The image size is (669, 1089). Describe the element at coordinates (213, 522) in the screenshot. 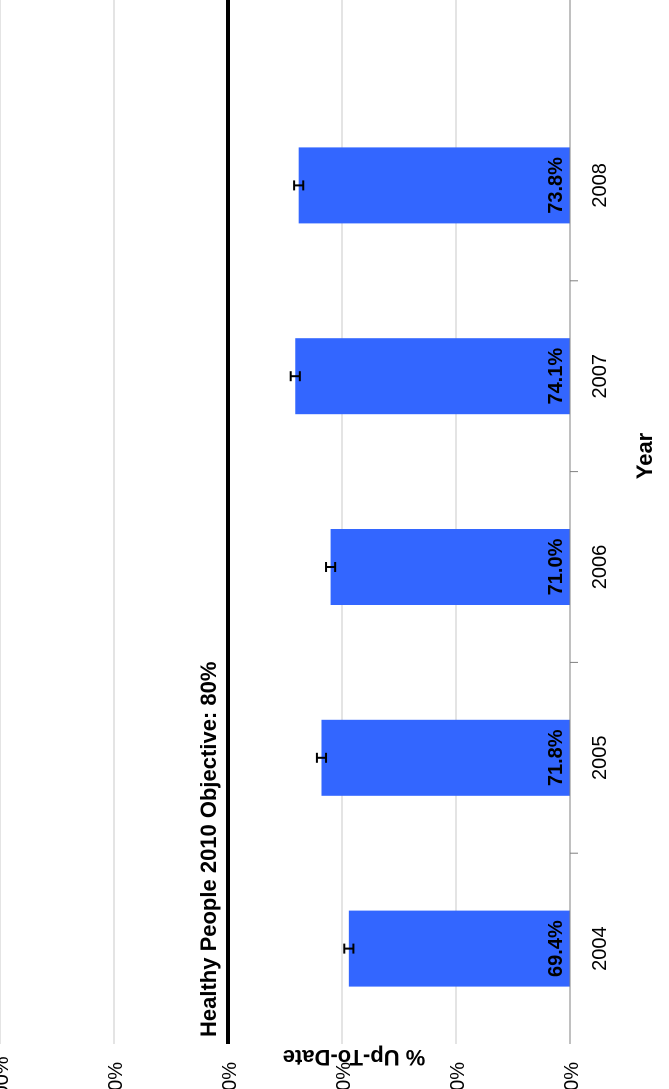

I see `objective-reference: Healthy People 2010 Objective: 80%` at that location.